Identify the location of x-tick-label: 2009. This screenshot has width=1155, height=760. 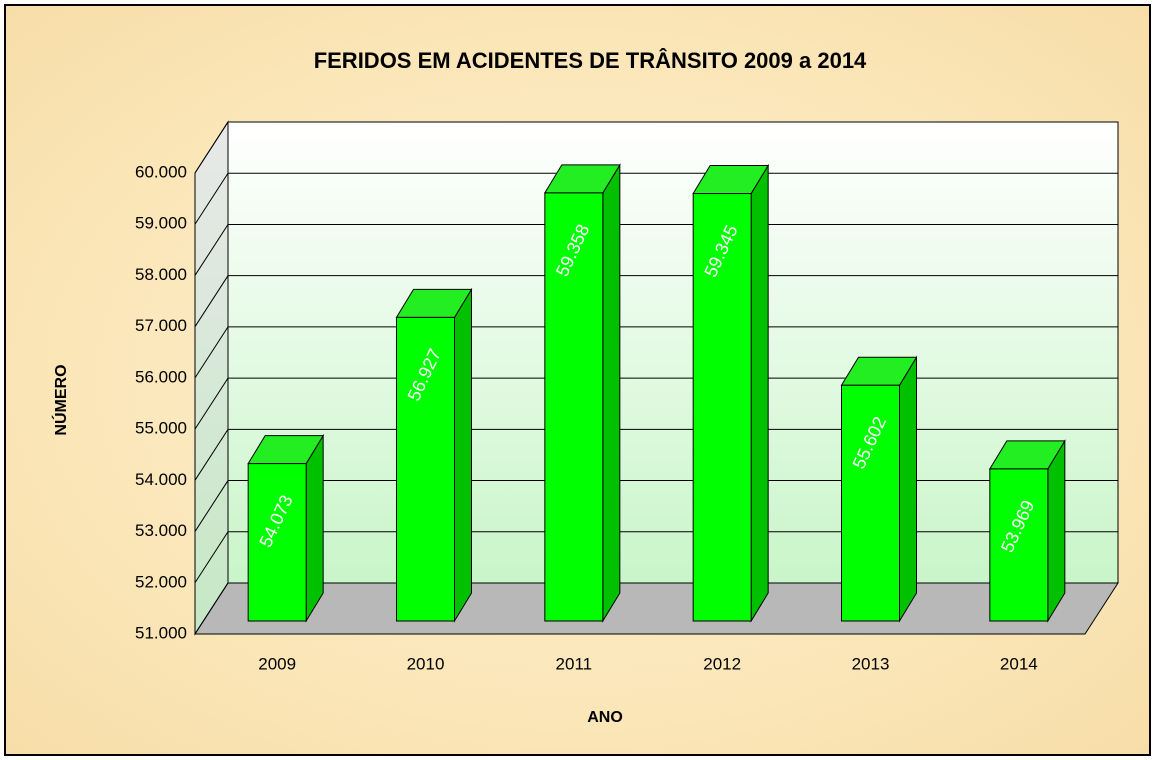
(277, 663).